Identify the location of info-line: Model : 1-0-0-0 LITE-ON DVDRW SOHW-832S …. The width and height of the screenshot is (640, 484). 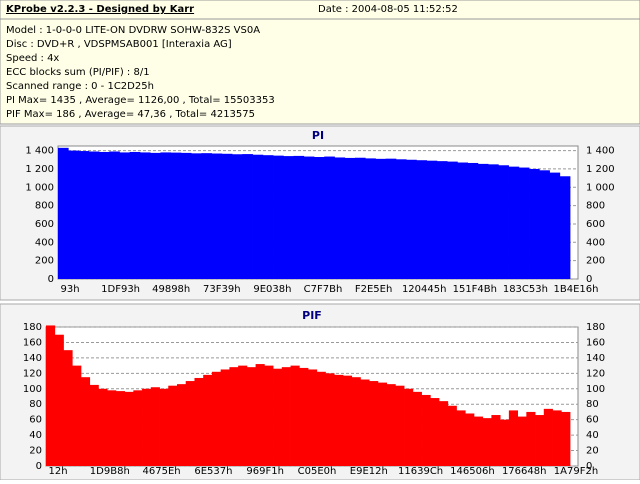
(133, 30).